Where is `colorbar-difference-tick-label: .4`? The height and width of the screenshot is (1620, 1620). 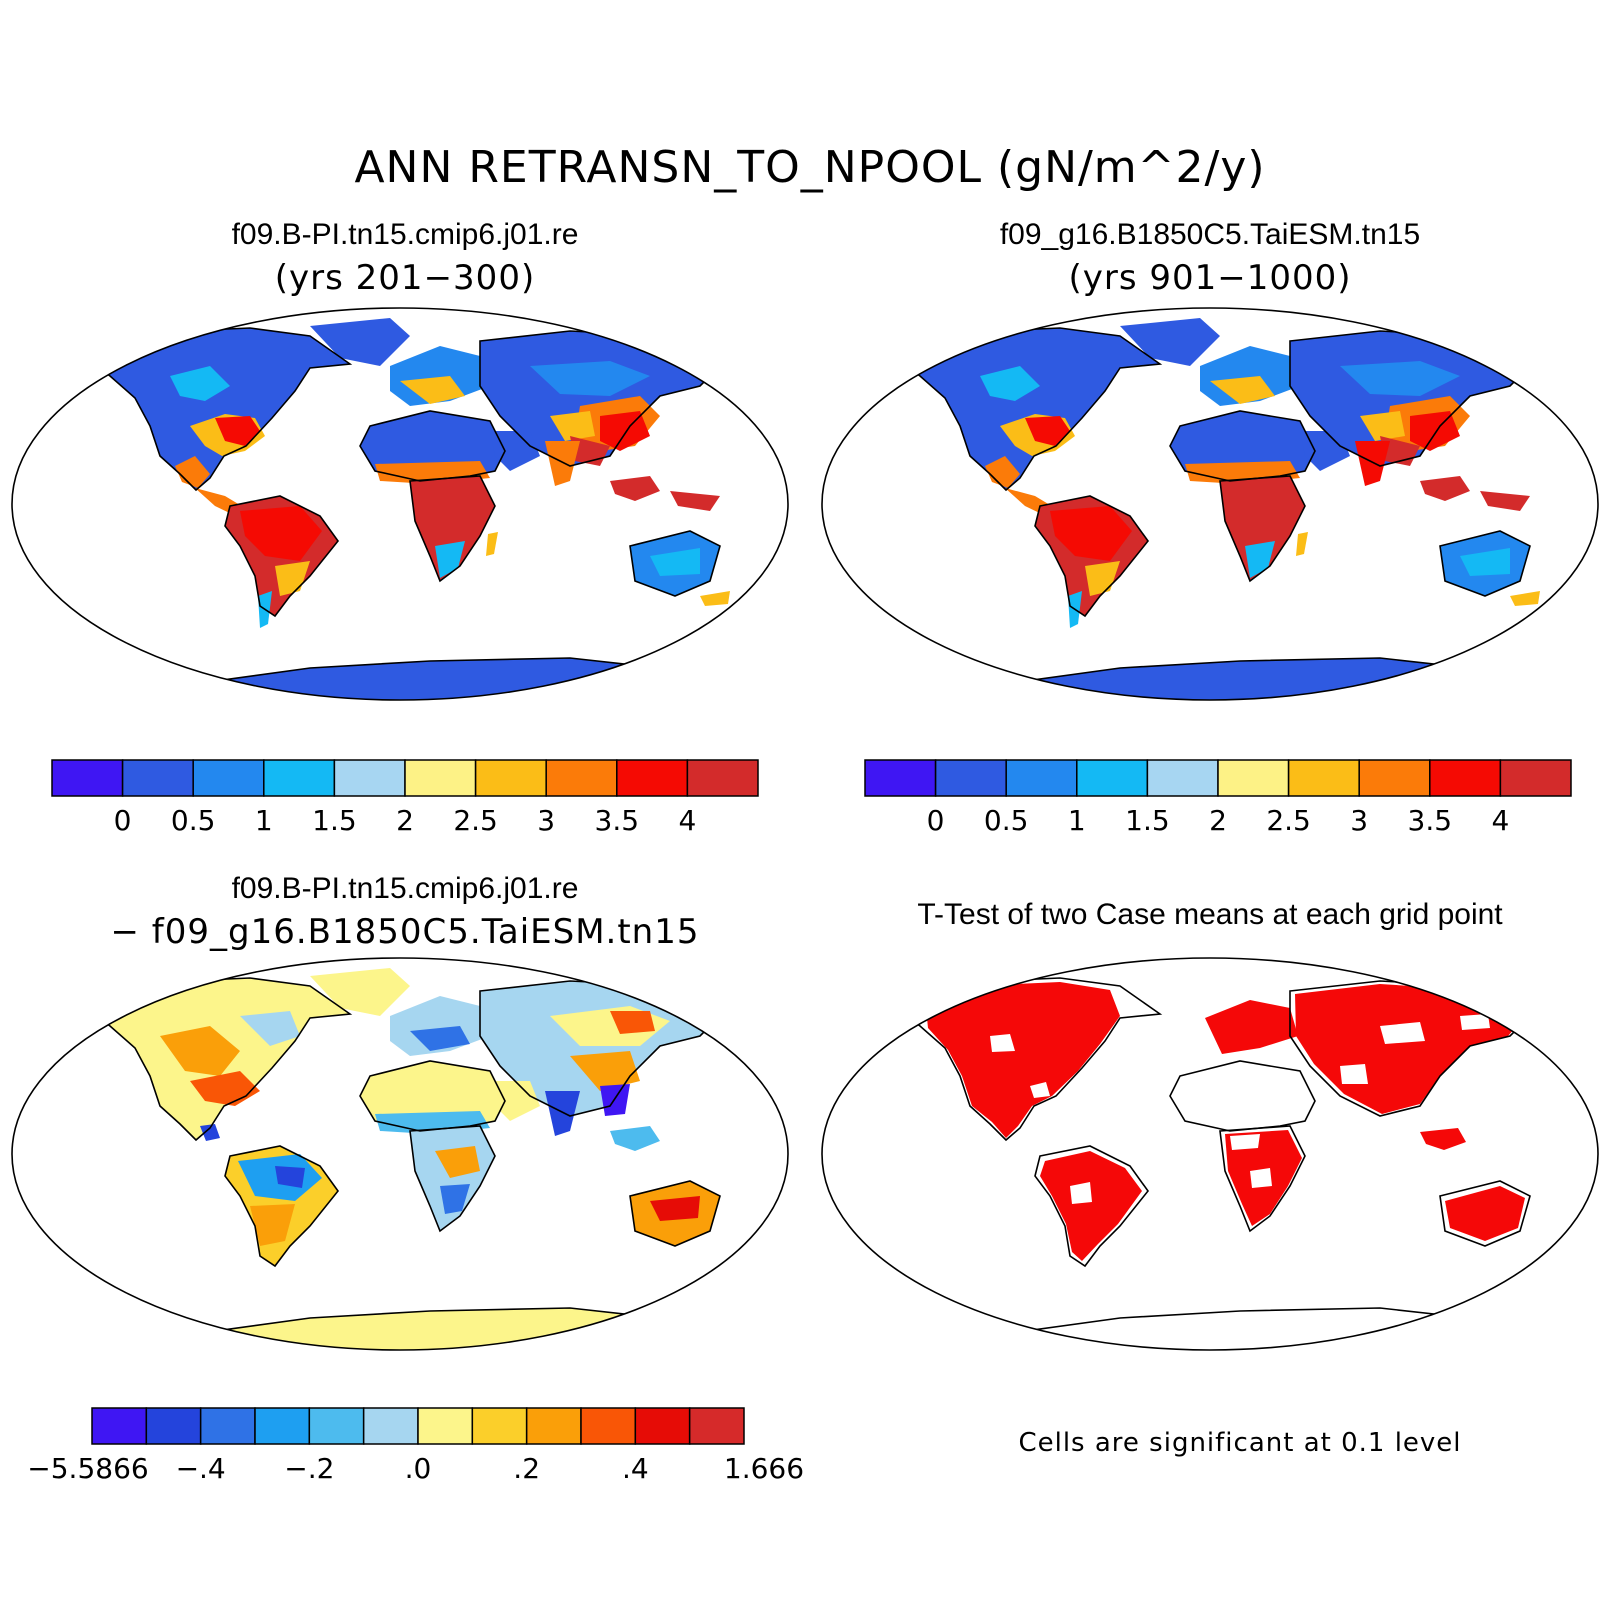
colorbar-difference-tick-label: .4 is located at coordinates (635, 1468).